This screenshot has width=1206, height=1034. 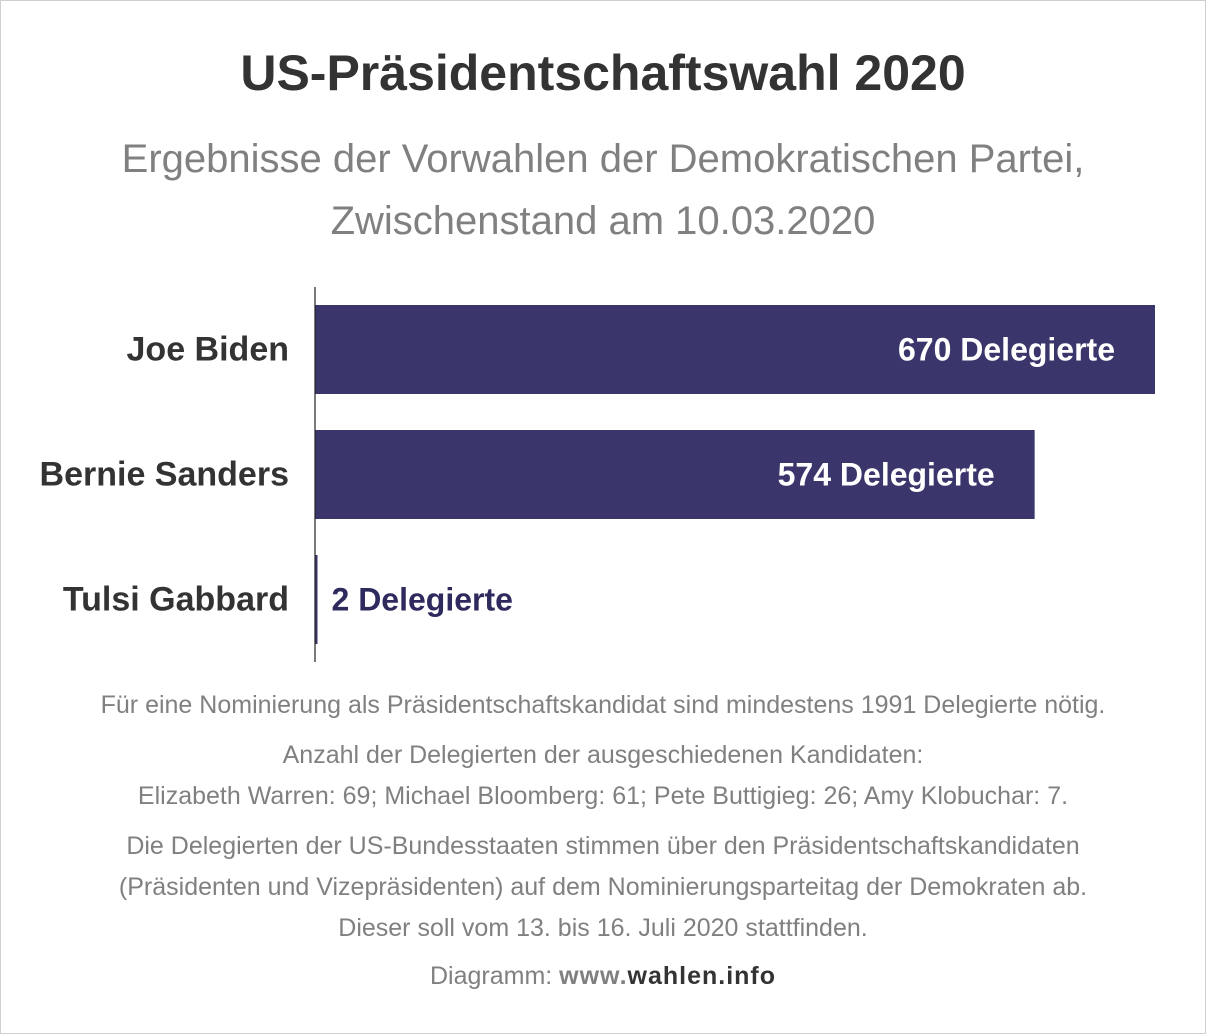 I want to click on credit-site: www.wahlen.info, so click(x=667, y=976).